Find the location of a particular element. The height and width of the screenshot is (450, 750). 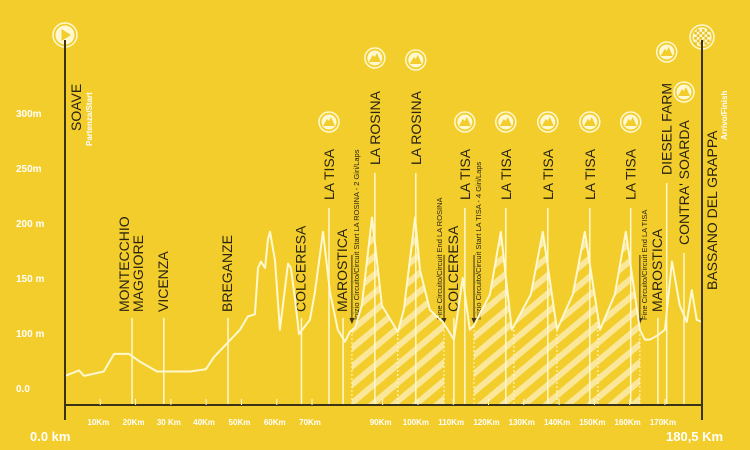

checkered-flag-icon is located at coordinates (702, 37).